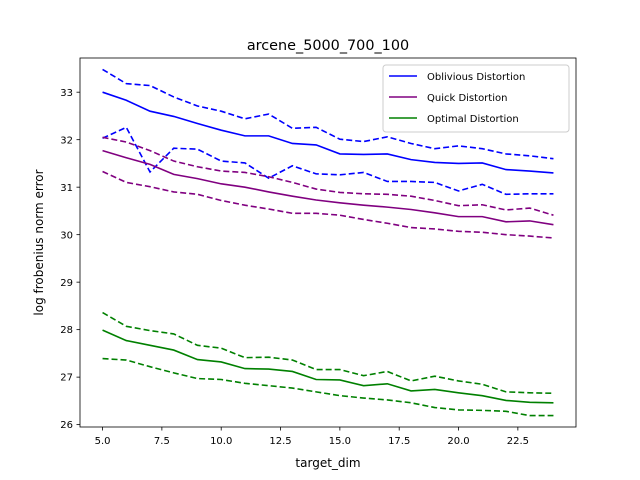 This screenshot has width=640, height=480. What do you see at coordinates (467, 98) in the screenshot?
I see `quick-distortion-legend-label: Quick Distortion` at bounding box center [467, 98].